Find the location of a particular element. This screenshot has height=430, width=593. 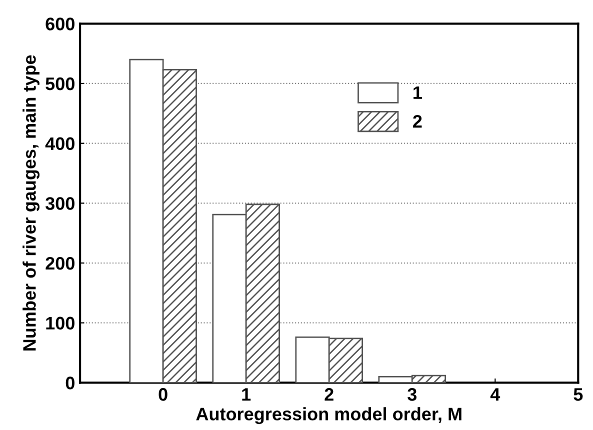

y-tick-label: 300 is located at coordinates (59, 203).